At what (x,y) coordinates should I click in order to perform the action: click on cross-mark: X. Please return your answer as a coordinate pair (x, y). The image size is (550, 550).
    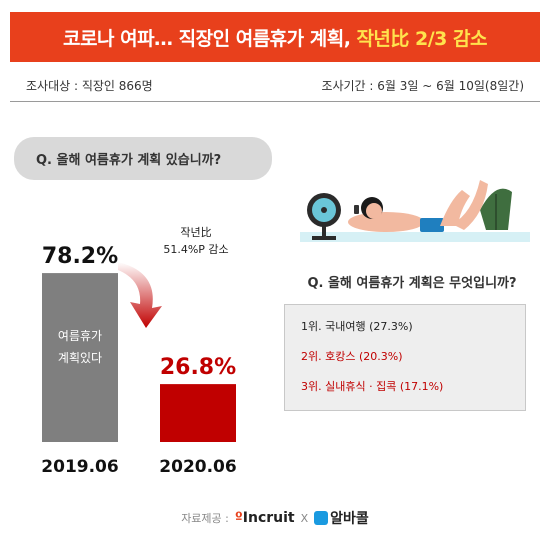
    Looking at the image, I should click on (304, 518).